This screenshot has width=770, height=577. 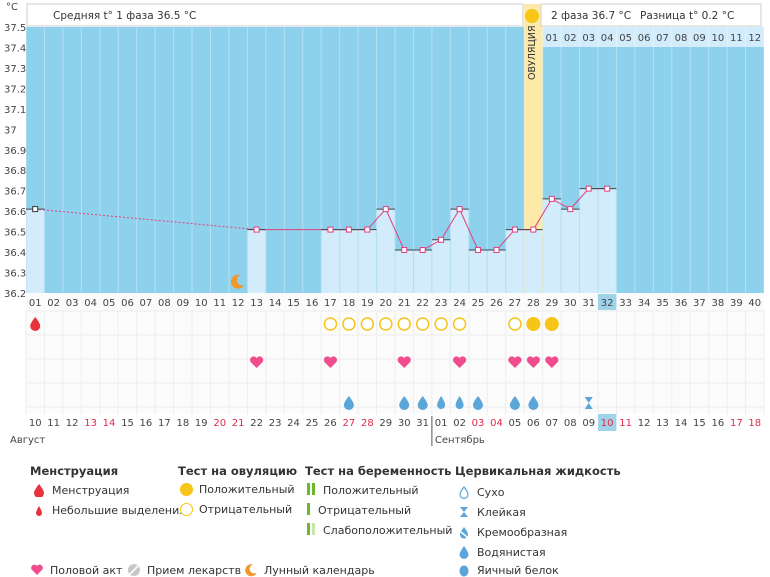 What do you see at coordinates (754, 303) in the screenshot?
I see `cycle-day-label: 40` at bounding box center [754, 303].